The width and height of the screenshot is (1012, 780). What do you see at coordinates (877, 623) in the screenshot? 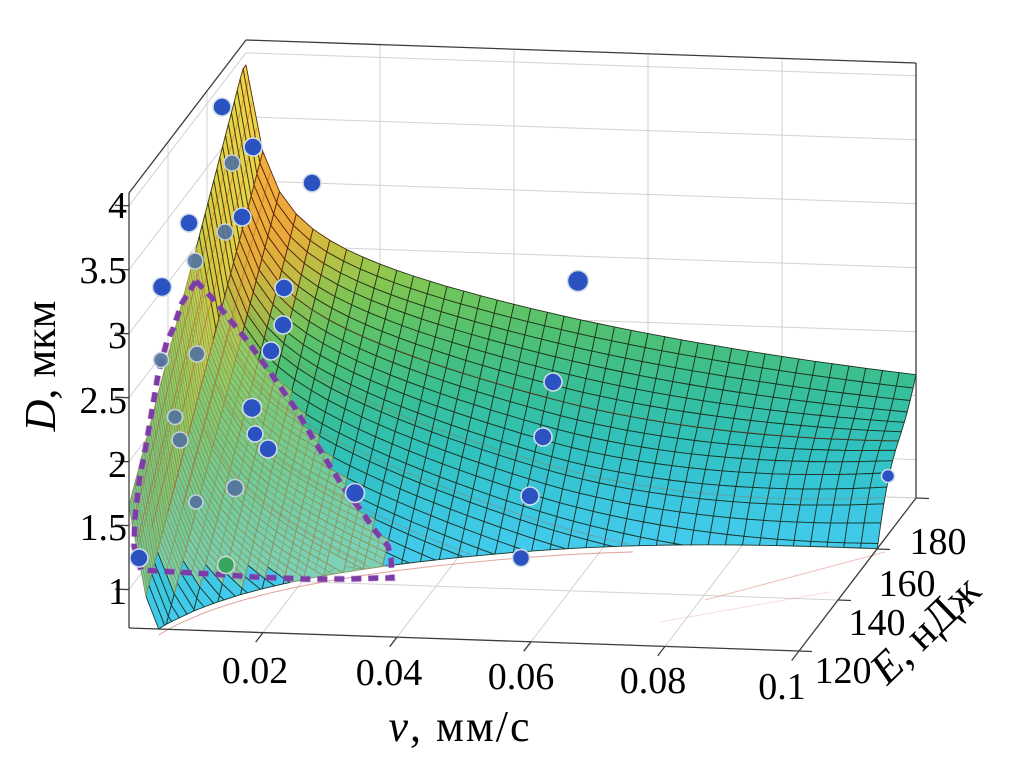
I see `svg-text: 140` at bounding box center [877, 623].